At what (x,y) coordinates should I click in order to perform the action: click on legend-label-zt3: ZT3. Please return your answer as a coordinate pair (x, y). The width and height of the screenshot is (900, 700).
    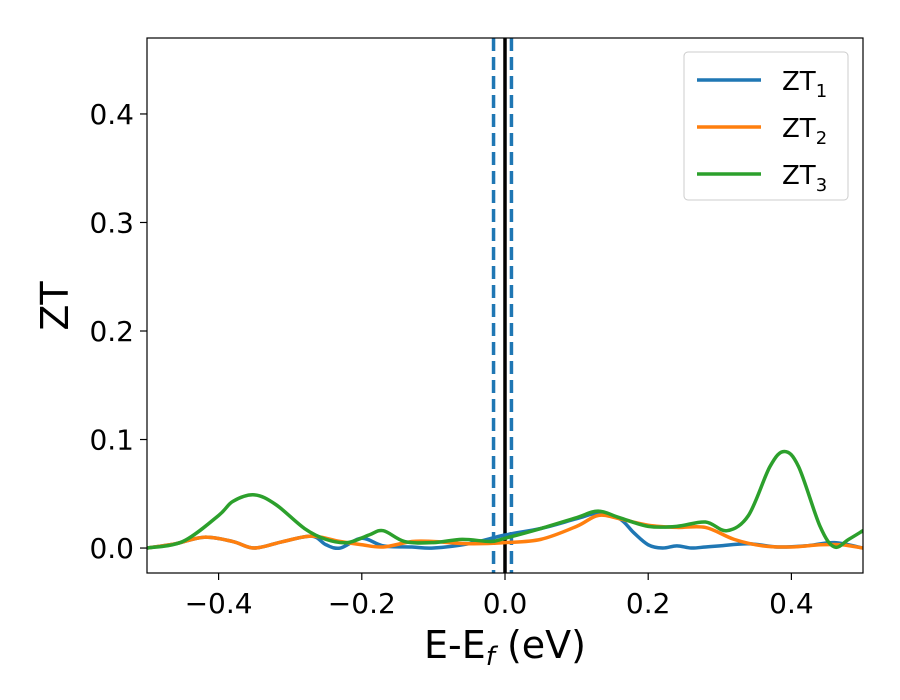
    Looking at the image, I should click on (804, 178).